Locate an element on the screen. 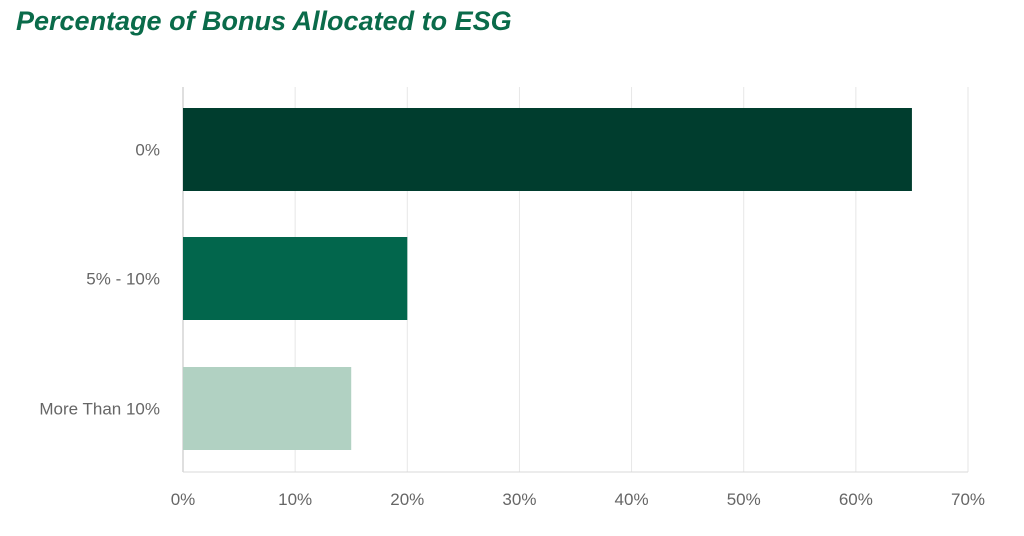 This screenshot has width=1024, height=536. x-tick-label: 20% is located at coordinates (407, 499).